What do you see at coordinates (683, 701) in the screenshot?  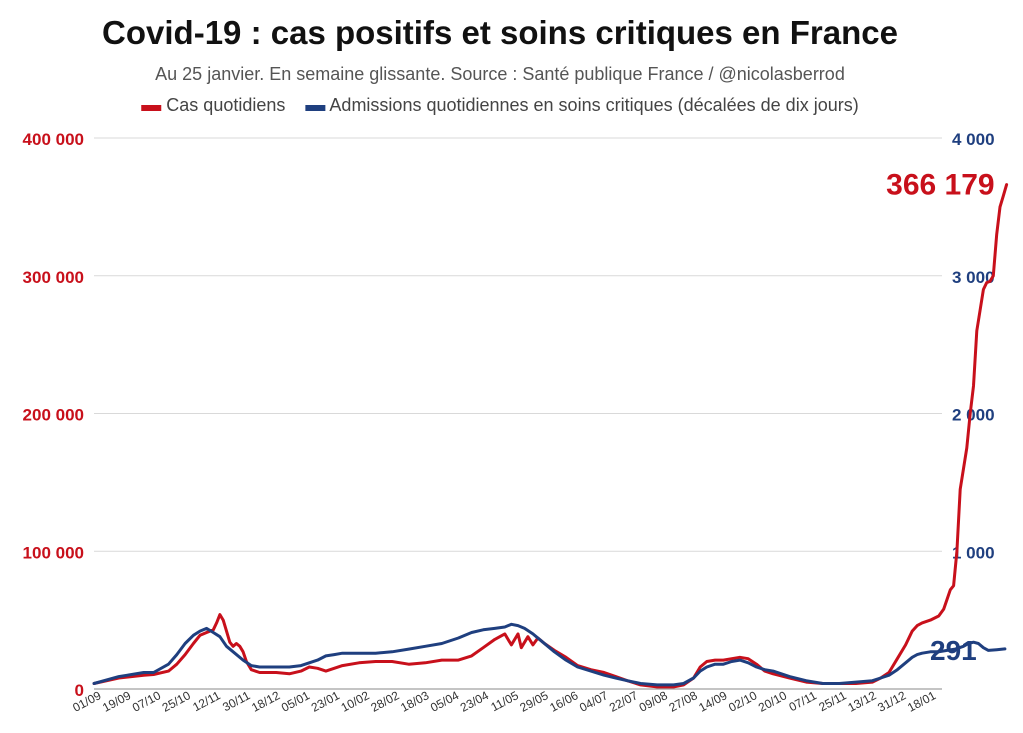 I see `x-tick-label: 27/08` at bounding box center [683, 701].